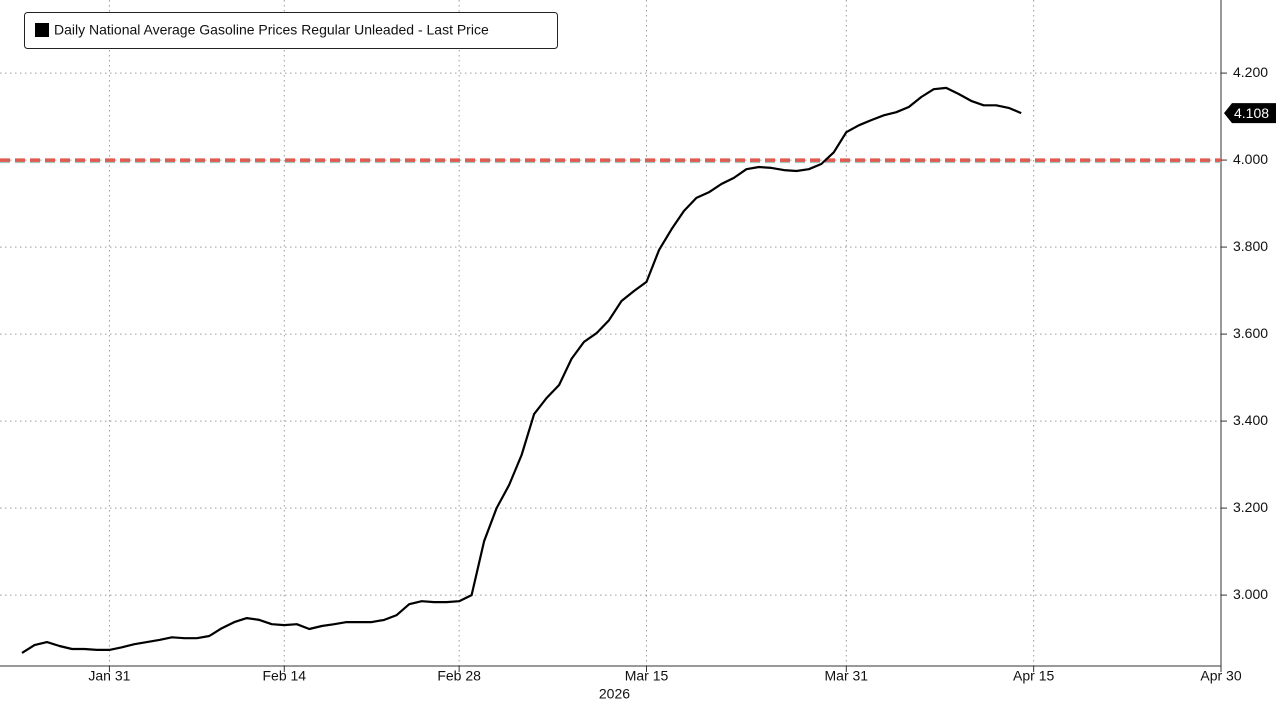  What do you see at coordinates (1250, 159) in the screenshot?
I see `y-tick-label: 4.000` at bounding box center [1250, 159].